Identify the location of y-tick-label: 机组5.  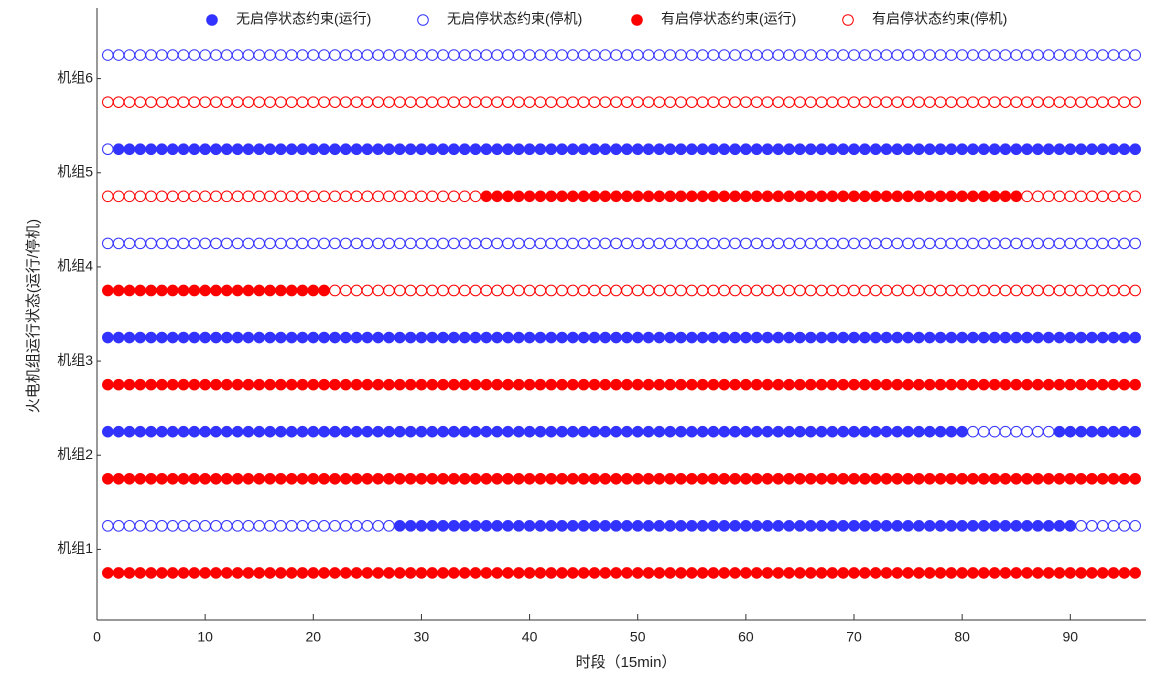
(75, 171).